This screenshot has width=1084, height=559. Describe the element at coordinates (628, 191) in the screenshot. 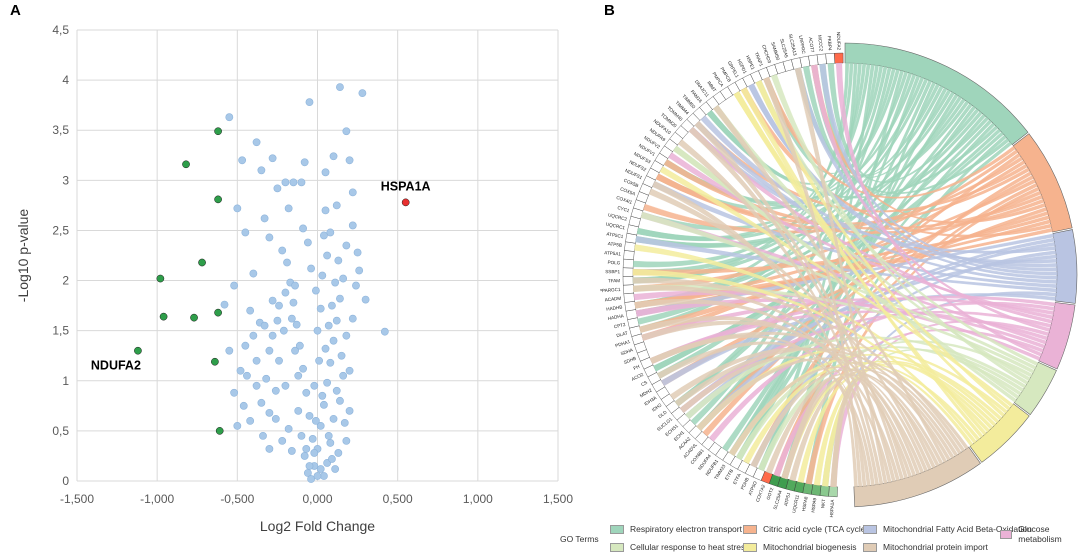

I see `gene-label: COX5A` at that location.